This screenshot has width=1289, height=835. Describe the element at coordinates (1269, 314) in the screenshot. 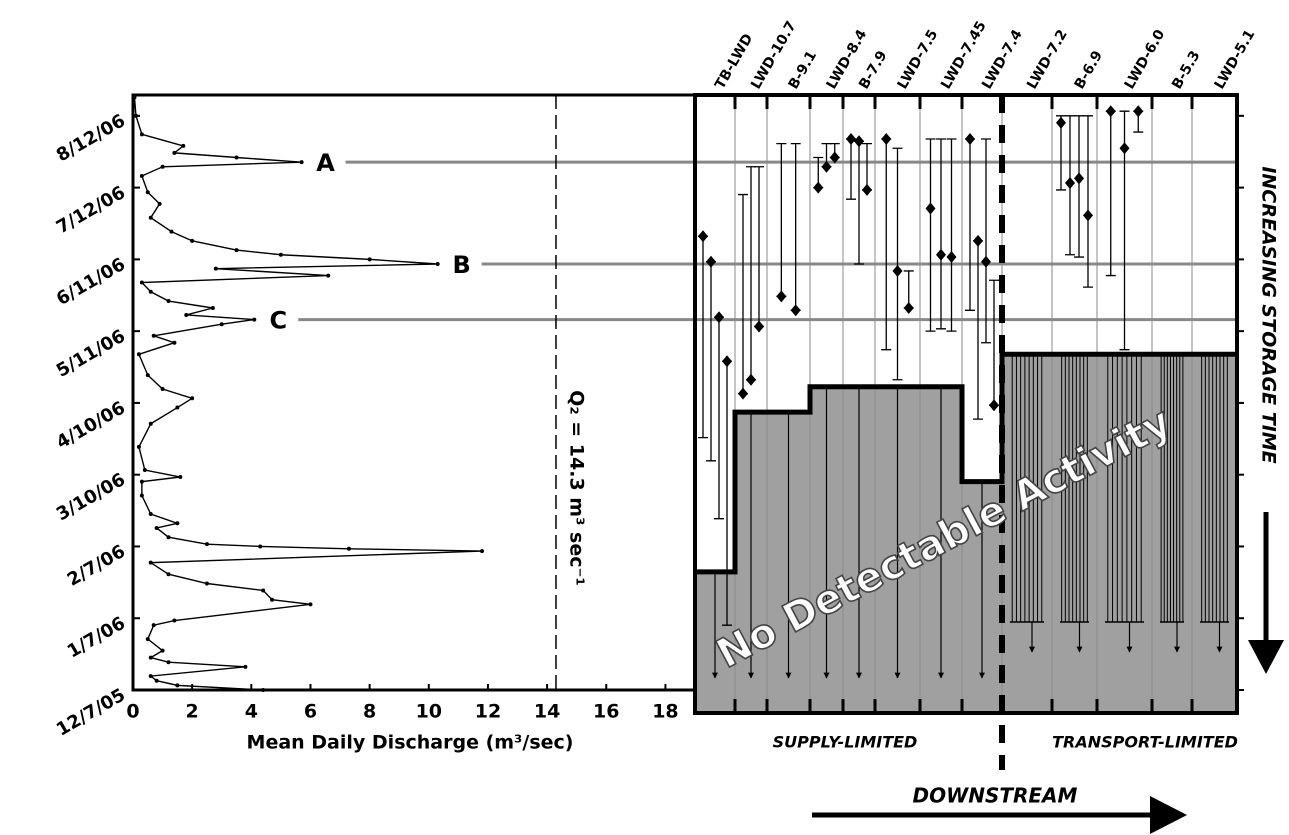

I see `y-axis-title: INCREASING STORAGE TIME` at that location.